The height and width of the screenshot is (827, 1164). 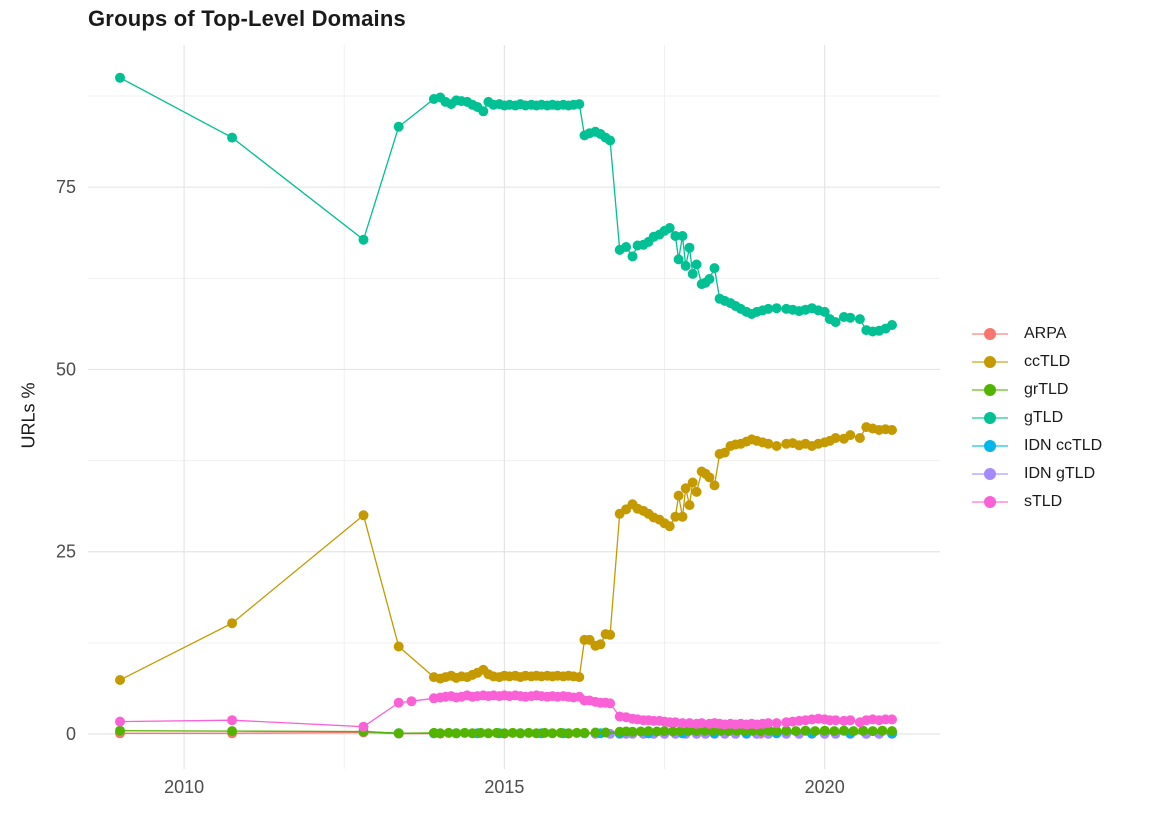 What do you see at coordinates (71, 734) in the screenshot?
I see `y-axis-tick-label: 0` at bounding box center [71, 734].